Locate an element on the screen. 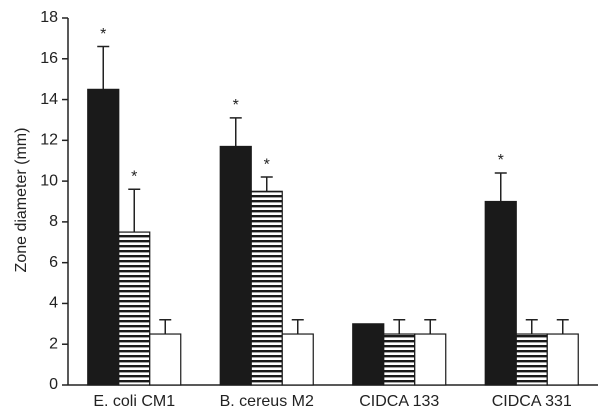 The image size is (598, 413). y-tick-label: 0 is located at coordinates (53, 384).